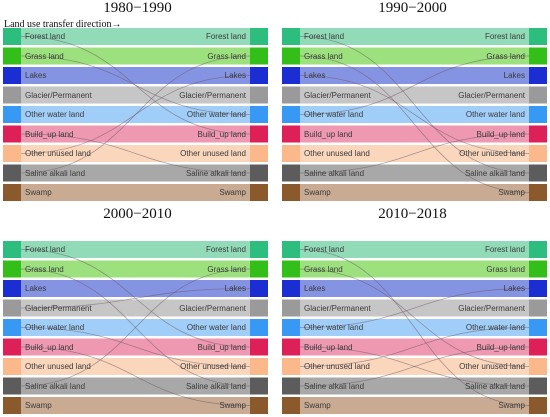 Image resolution: width=550 pixels, height=417 pixels. What do you see at coordinates (538, 36) in the screenshot?
I see `target-node-forest-land` at bounding box center [538, 36].